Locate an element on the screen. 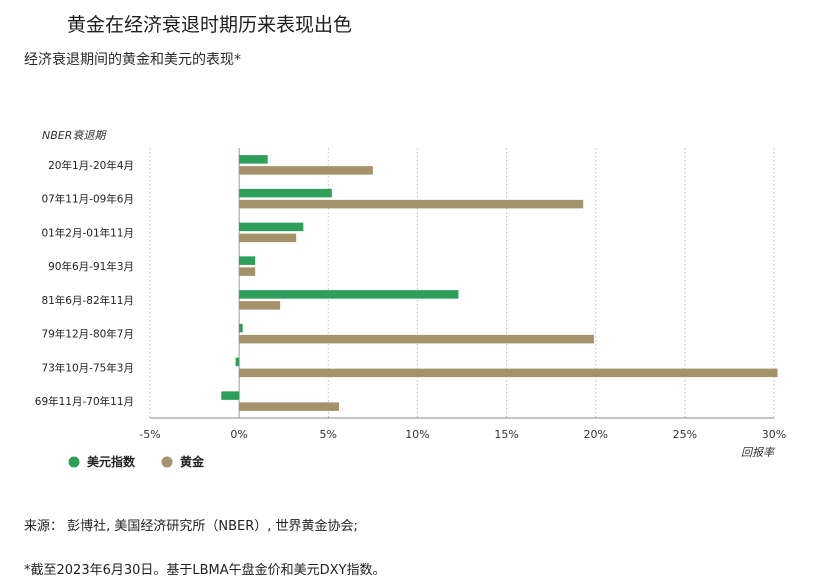  x-tick-label: 0% is located at coordinates (238, 434).